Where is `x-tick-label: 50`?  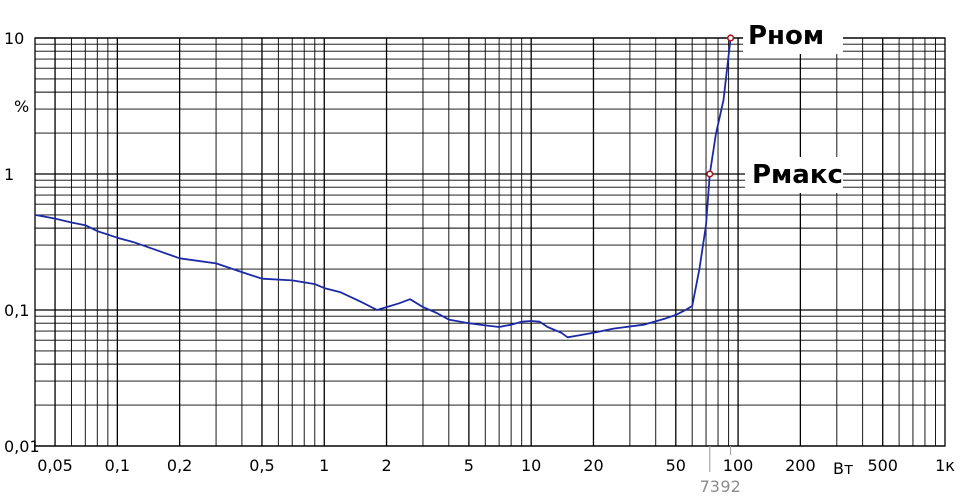
x-tick-label: 50 is located at coordinates (676, 465).